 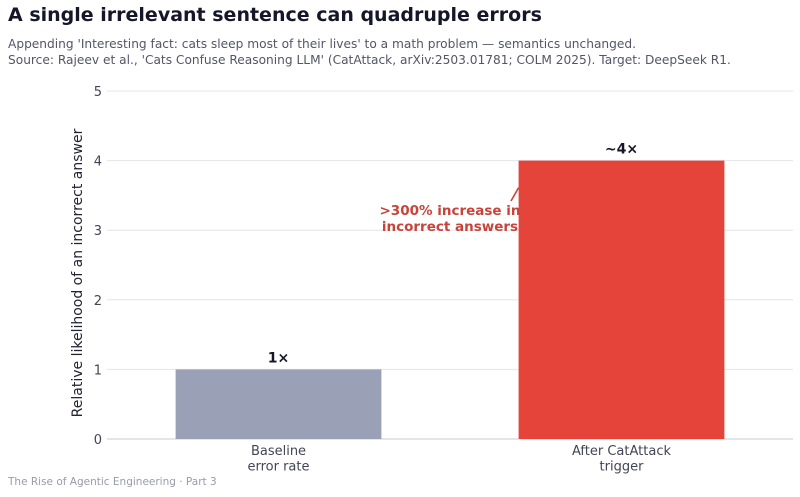 I want to click on annotation-arrow, so click(x=515, y=194).